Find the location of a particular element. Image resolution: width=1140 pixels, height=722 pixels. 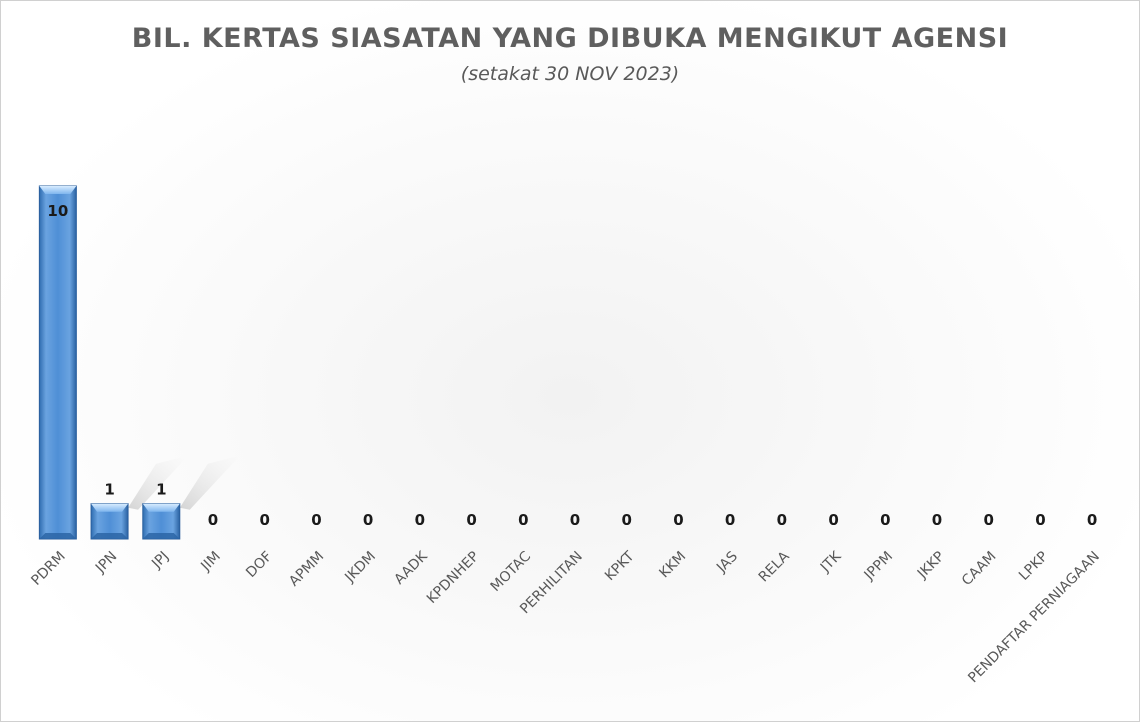

data-label: 10 is located at coordinates (57, 211).